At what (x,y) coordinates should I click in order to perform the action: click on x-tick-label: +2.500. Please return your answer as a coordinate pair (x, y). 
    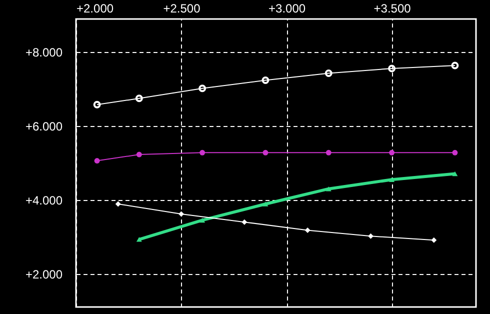
    Looking at the image, I should click on (182, 9).